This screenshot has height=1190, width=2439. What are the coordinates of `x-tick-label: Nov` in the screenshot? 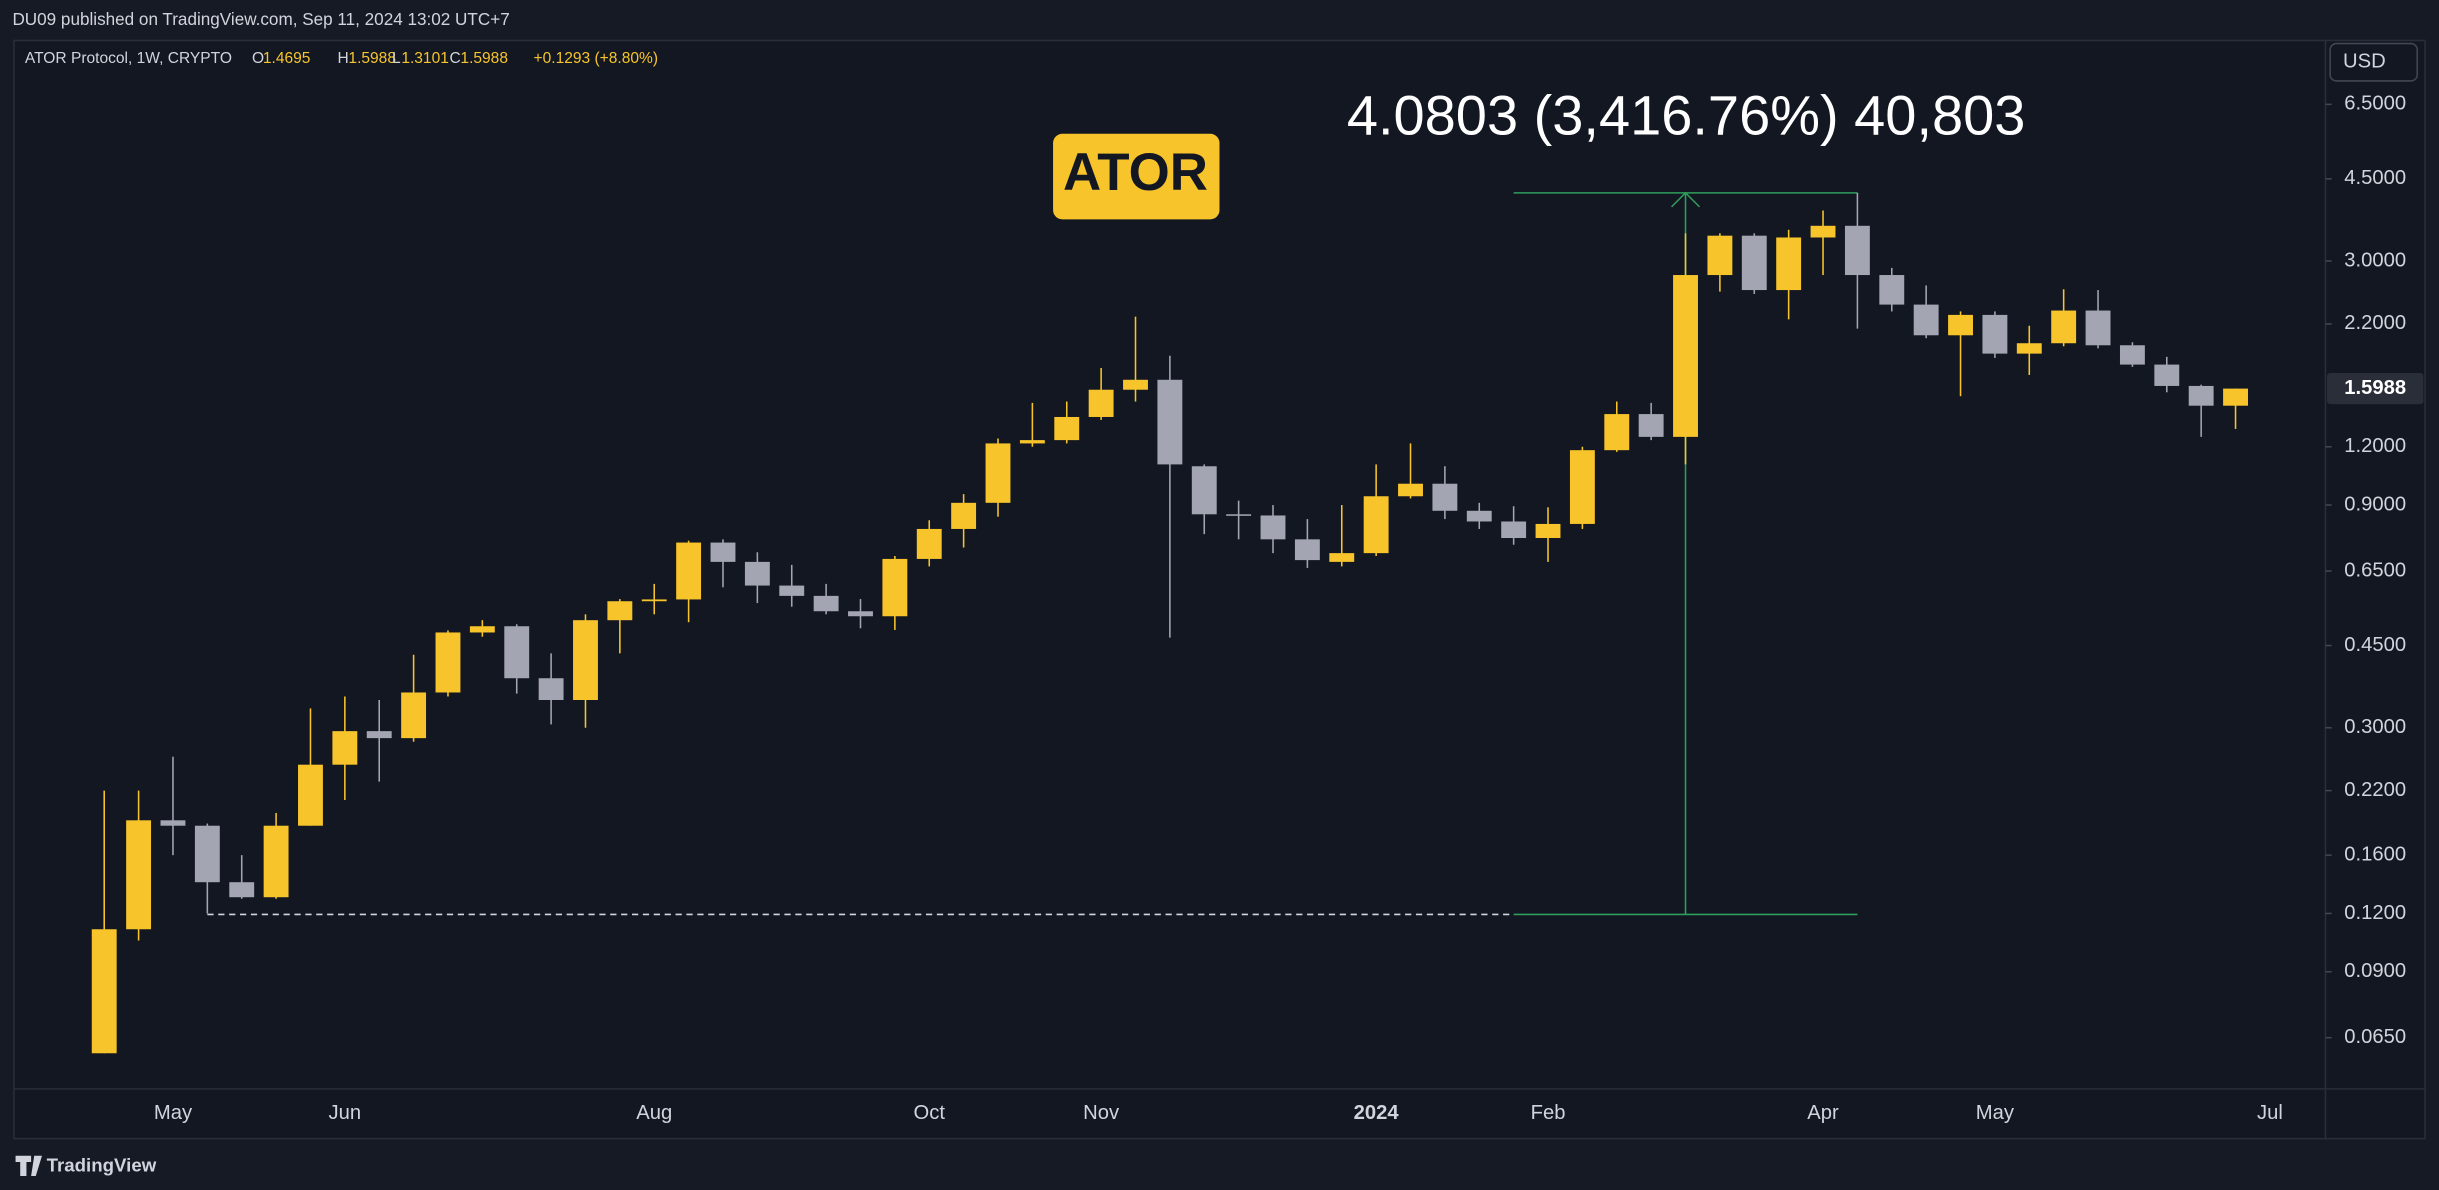 It's located at (1101, 1113).